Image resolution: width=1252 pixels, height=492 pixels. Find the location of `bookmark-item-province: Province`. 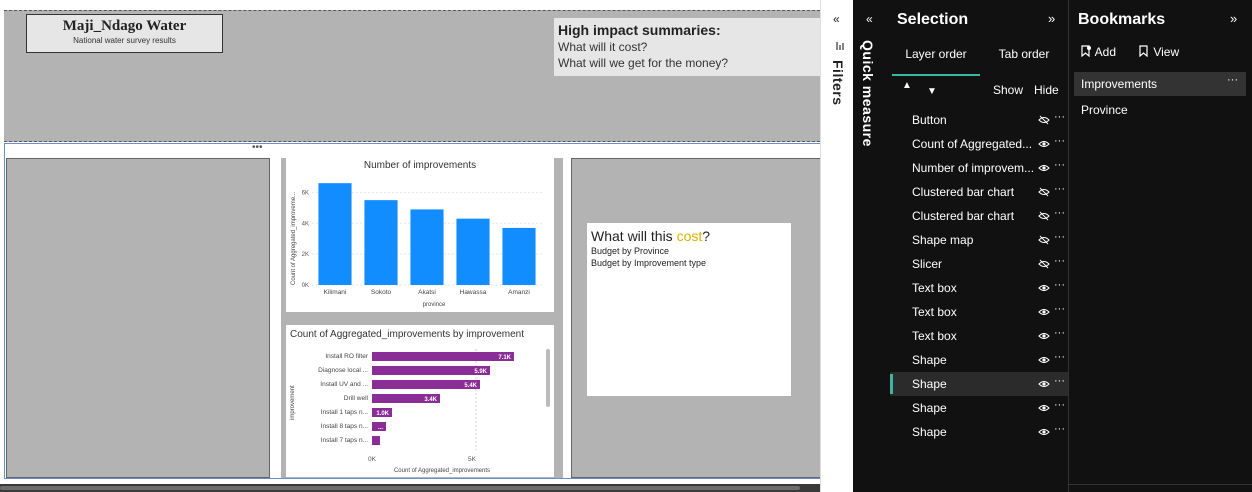

bookmark-item-province: Province is located at coordinates (1104, 110).